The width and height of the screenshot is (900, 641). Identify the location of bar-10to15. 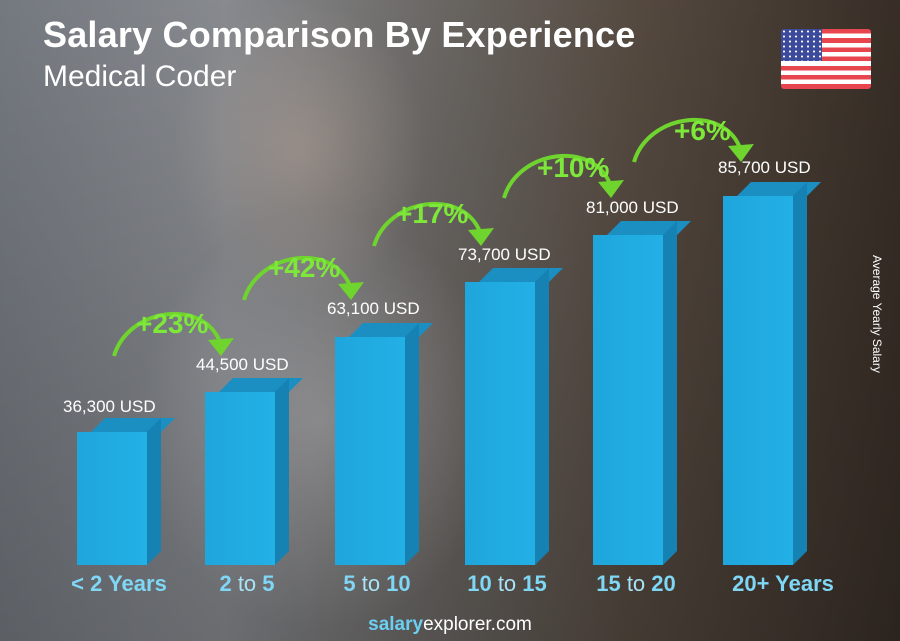
(514, 416).